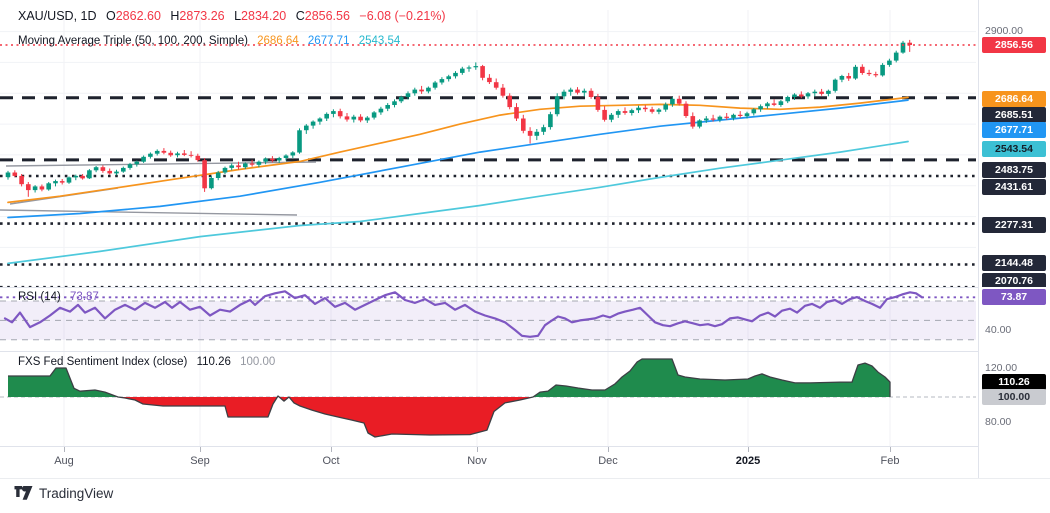  I want to click on time-axis-label-oct: Oct, so click(331, 461).